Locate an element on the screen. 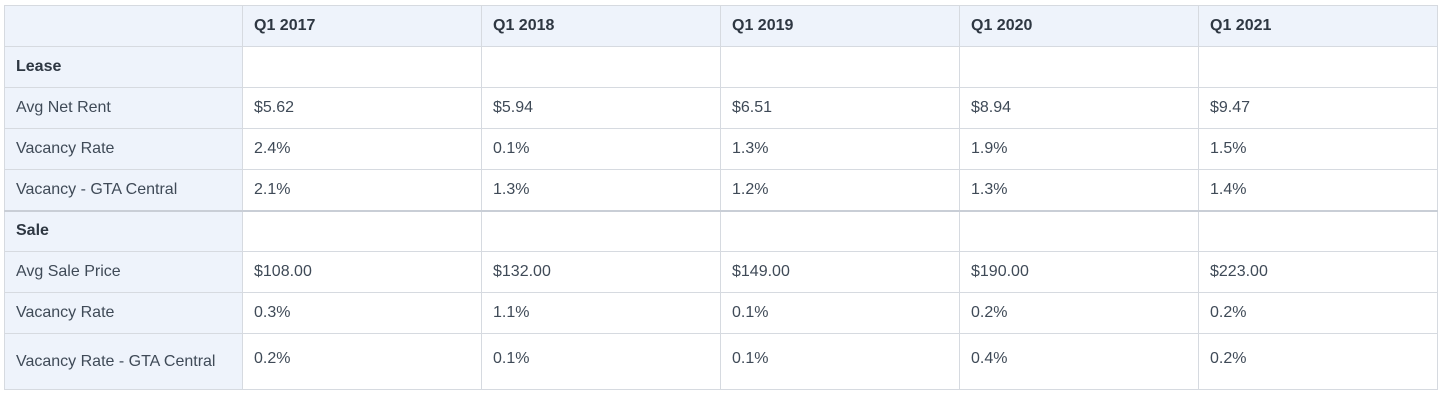 This screenshot has height=409, width=1448. row-label: Vacancy Rate - GTA Central is located at coordinates (123, 361).